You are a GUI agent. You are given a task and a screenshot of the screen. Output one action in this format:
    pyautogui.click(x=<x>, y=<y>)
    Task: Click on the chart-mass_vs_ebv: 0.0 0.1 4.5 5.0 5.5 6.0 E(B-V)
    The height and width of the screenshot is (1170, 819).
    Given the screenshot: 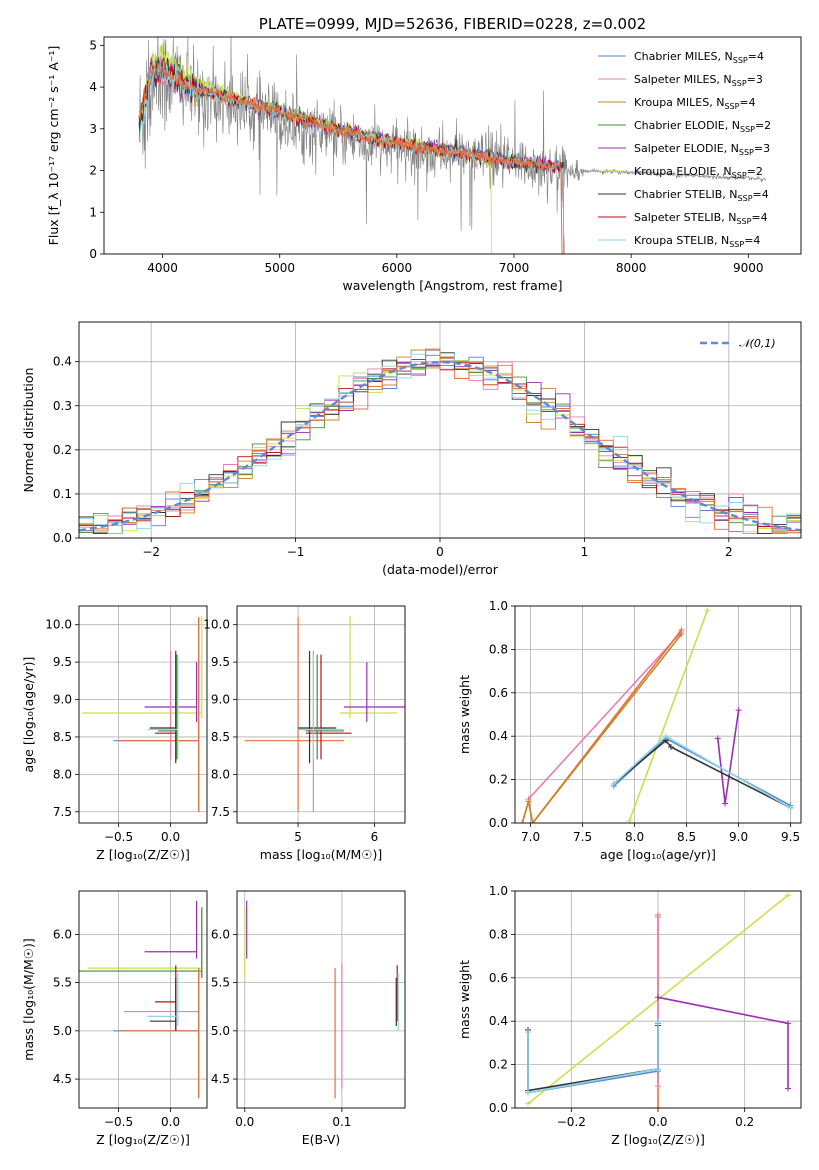 What is the action you would take?
    pyautogui.click(x=308, y=1018)
    